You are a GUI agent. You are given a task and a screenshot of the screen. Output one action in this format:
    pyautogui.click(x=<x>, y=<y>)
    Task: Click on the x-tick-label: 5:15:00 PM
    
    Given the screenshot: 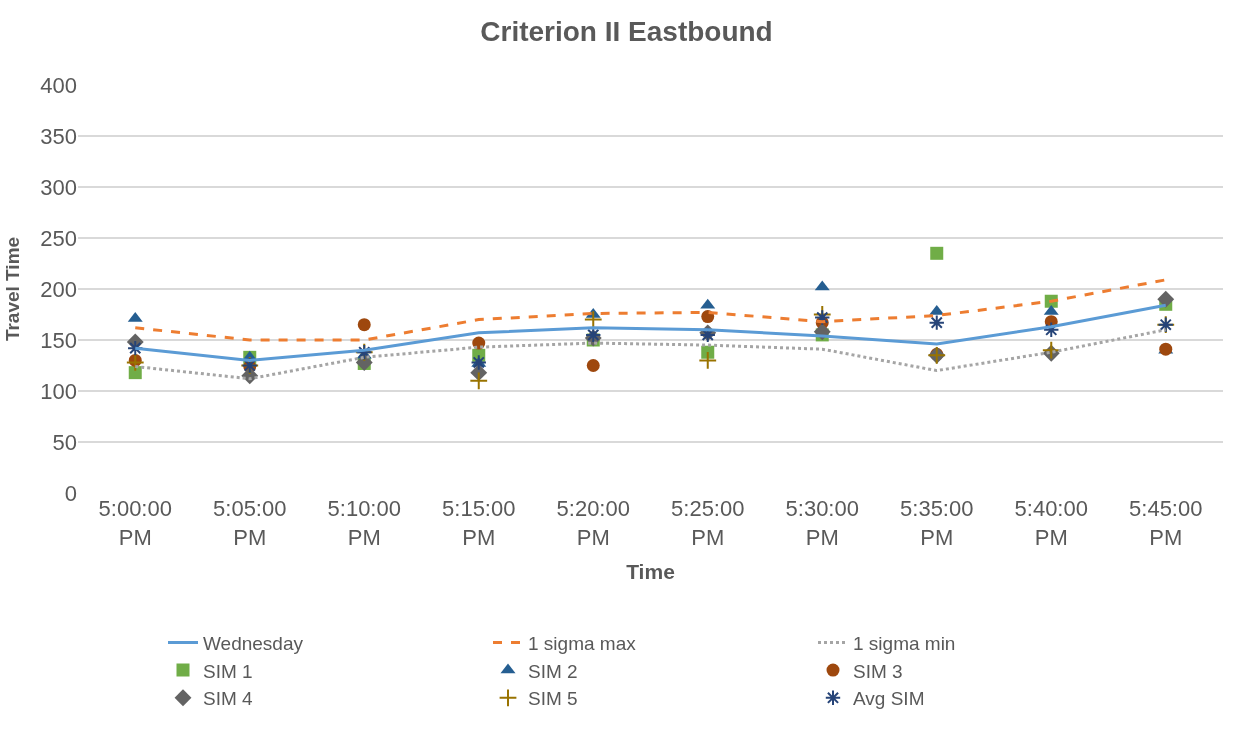 What is the action you would take?
    pyautogui.click(x=479, y=523)
    